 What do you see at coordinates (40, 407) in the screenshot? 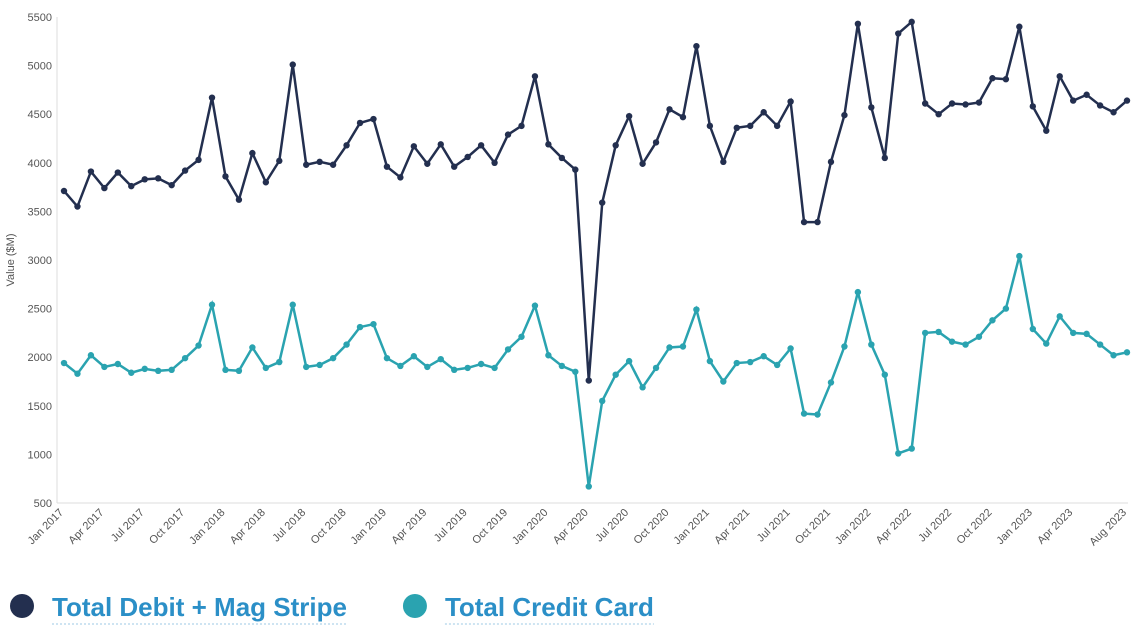
I see `y-tick-label: 1500` at bounding box center [40, 407].